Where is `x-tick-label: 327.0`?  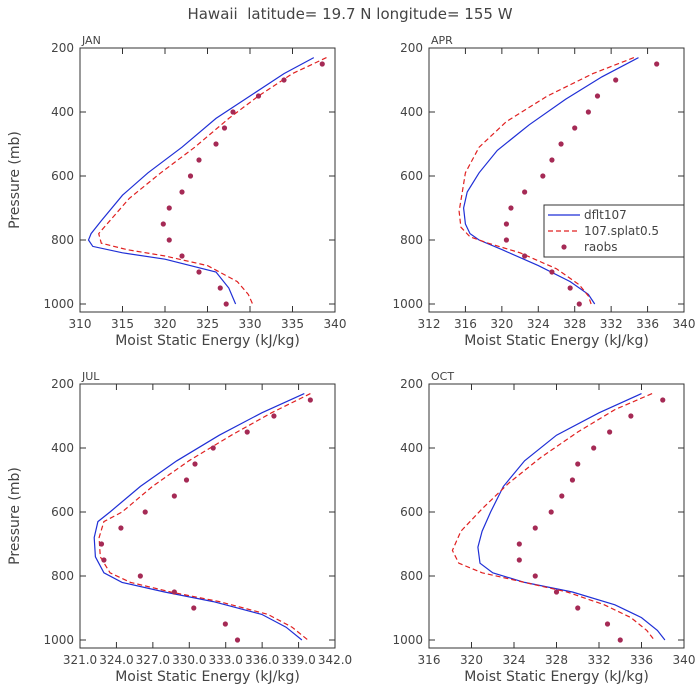
x-tick-label: 327.0 is located at coordinates (153, 660).